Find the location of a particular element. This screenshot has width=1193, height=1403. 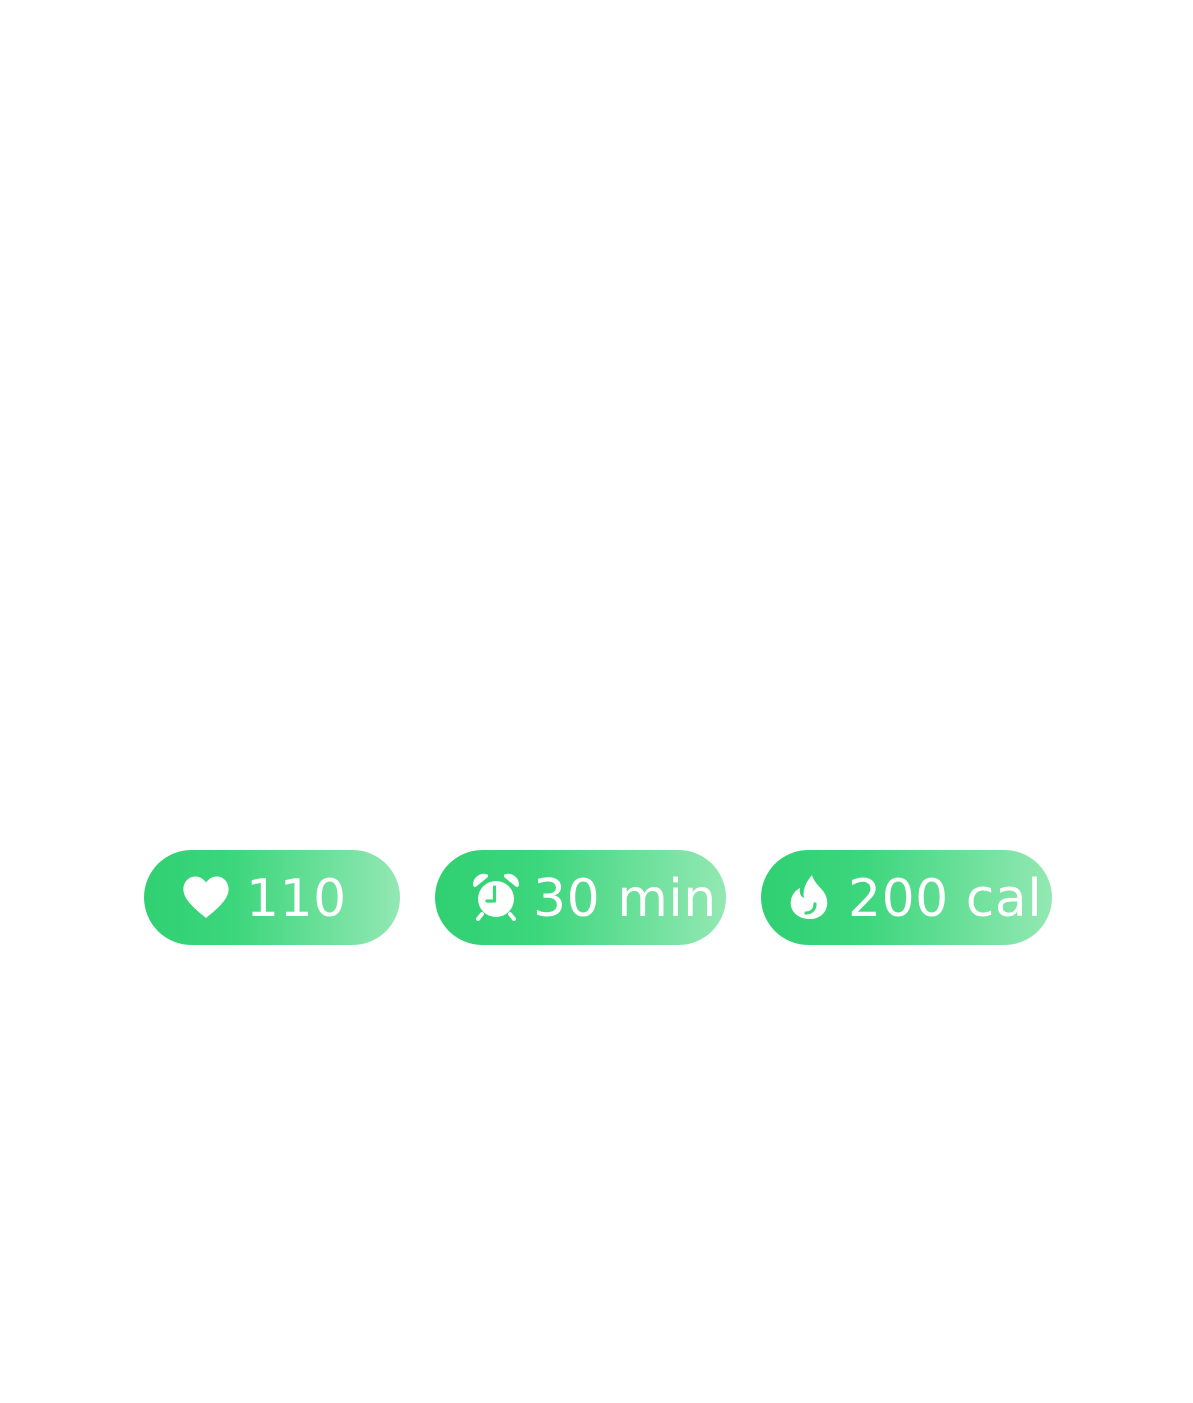

flame-icon is located at coordinates (809, 897).